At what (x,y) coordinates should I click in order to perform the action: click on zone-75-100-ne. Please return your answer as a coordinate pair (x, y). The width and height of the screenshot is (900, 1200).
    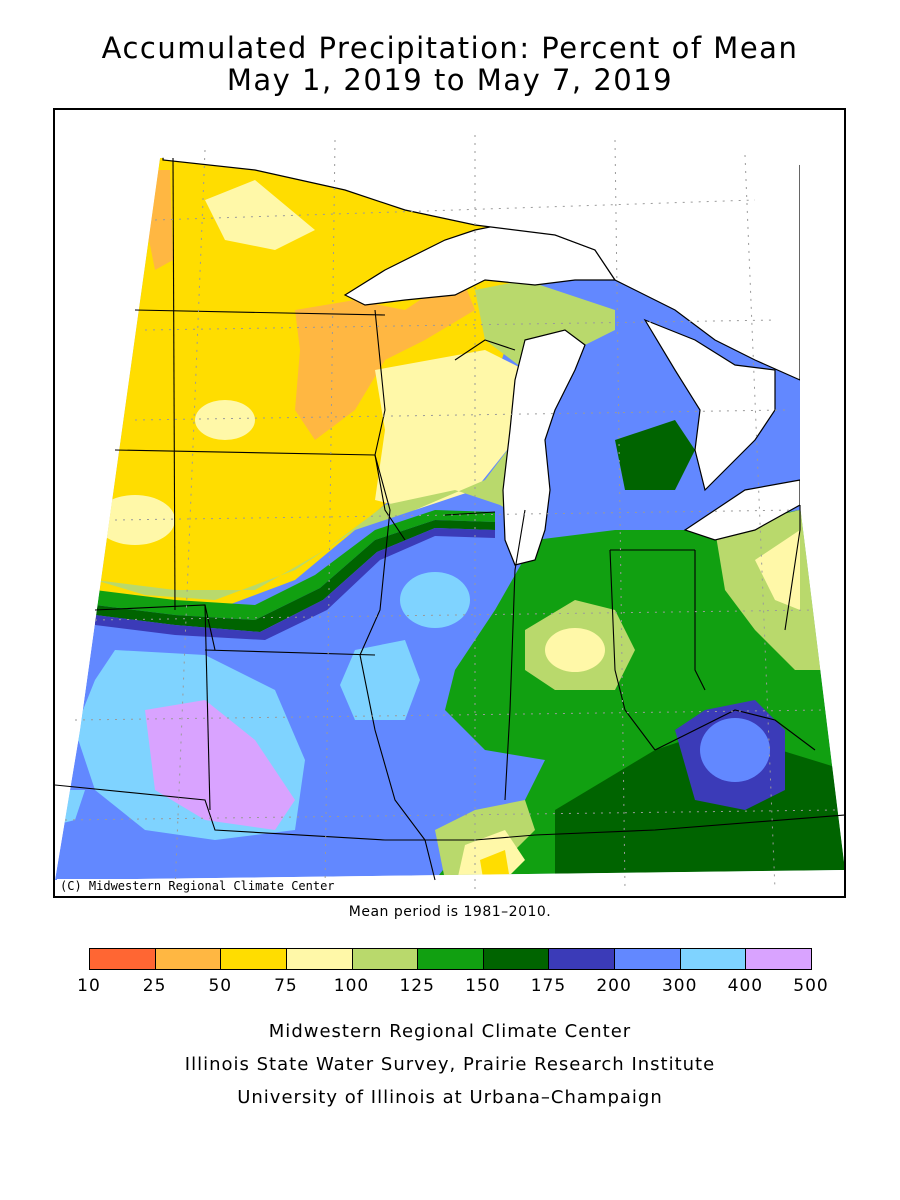
    Looking at the image, I should click on (135, 520).